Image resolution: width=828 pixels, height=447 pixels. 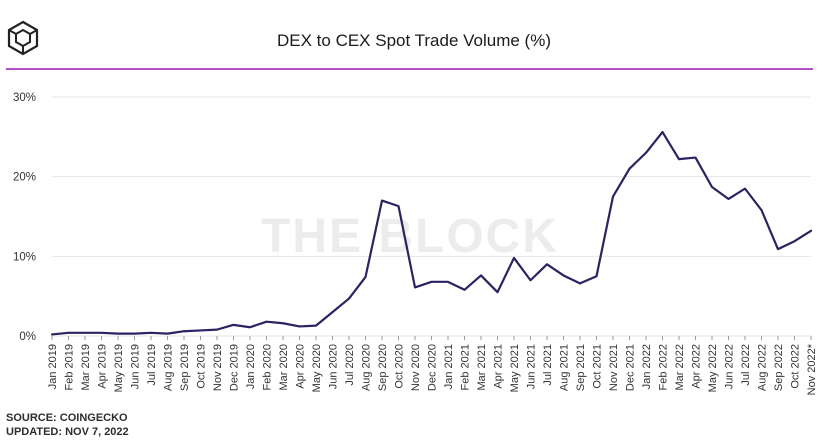 What do you see at coordinates (86, 367) in the screenshot?
I see `x-tick-label: Mar 2019` at bounding box center [86, 367].